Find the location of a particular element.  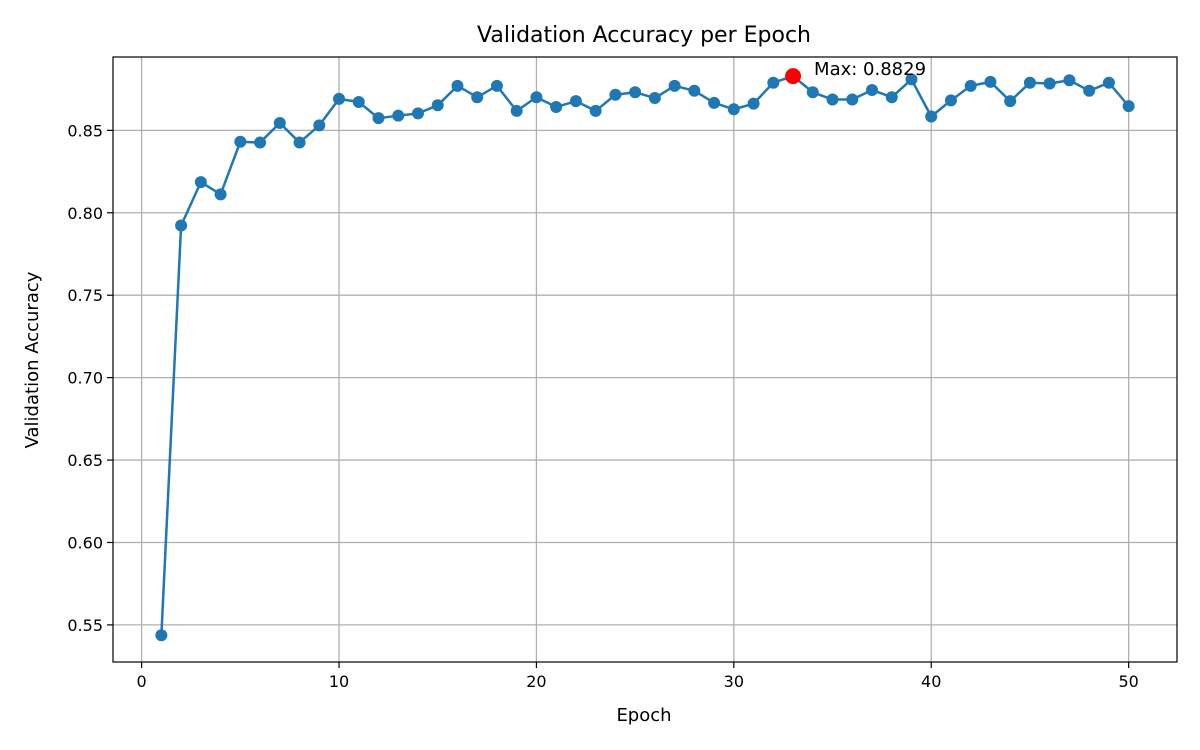

x-tick-label: 0 is located at coordinates (142, 681).